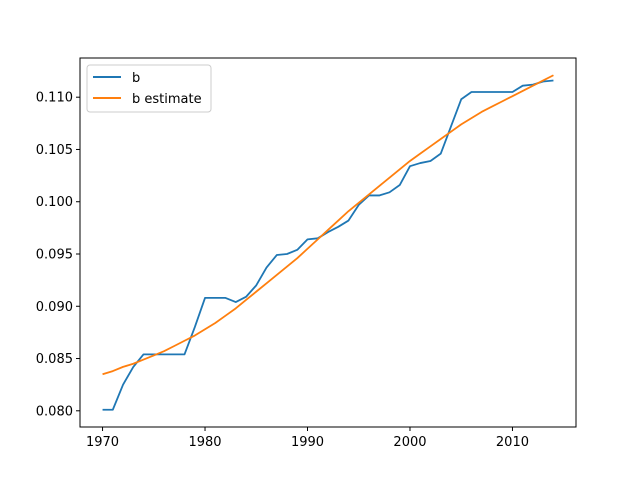 This screenshot has height=480, width=640. I want to click on x-tick-label: 2010, so click(512, 442).